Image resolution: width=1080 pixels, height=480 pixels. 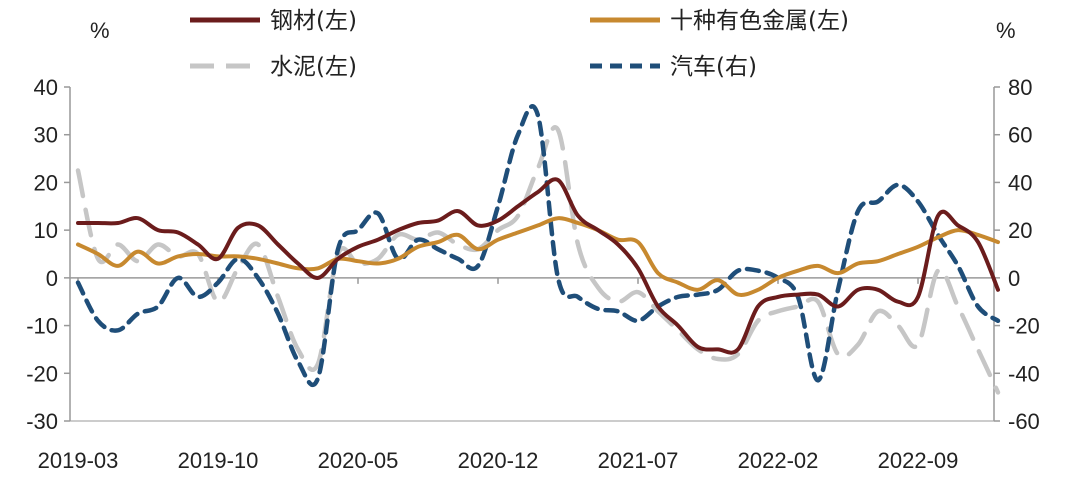 What do you see at coordinates (100, 30) in the screenshot?
I see `left-axis-unit: %` at bounding box center [100, 30].